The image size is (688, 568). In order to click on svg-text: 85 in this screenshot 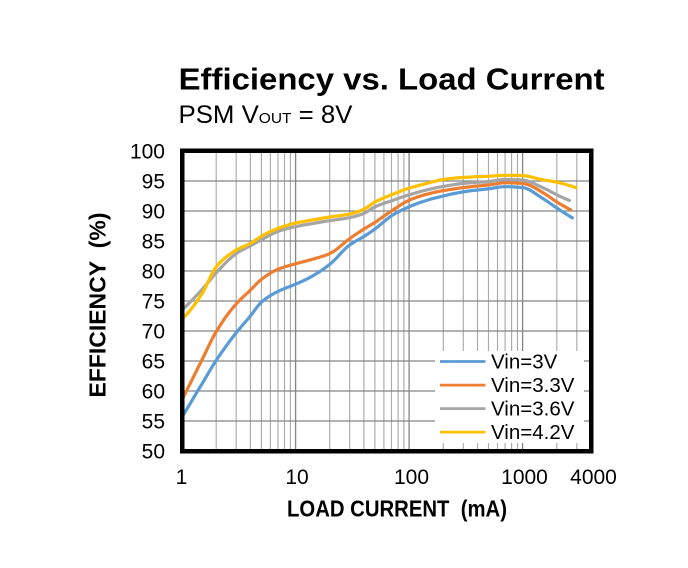, I will do `click(153, 241)`.